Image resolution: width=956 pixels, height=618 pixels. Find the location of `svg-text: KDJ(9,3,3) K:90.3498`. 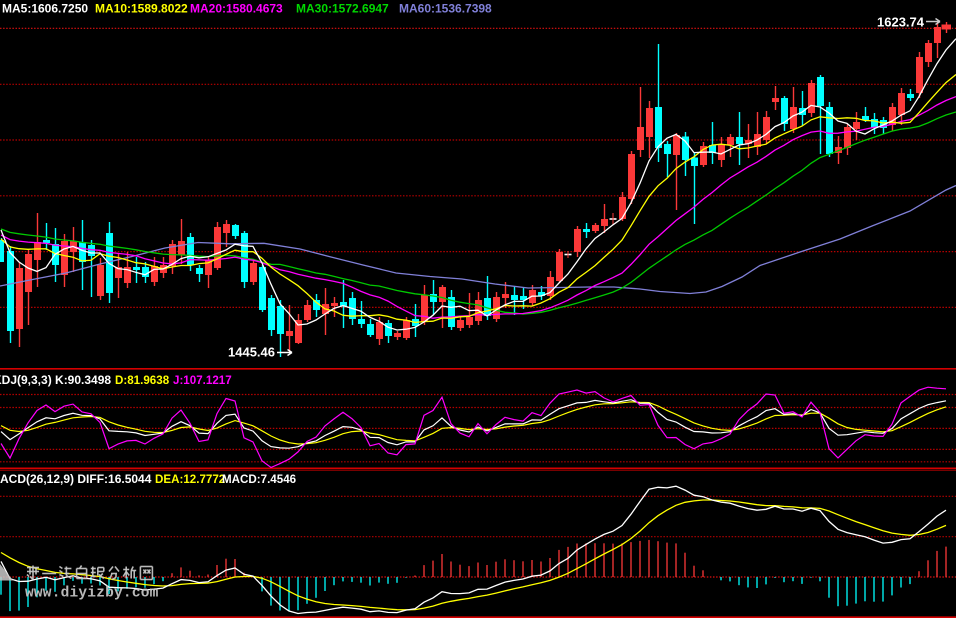

svg-text: KDJ(9,3,3) K:90.3498 is located at coordinates (55, 380).